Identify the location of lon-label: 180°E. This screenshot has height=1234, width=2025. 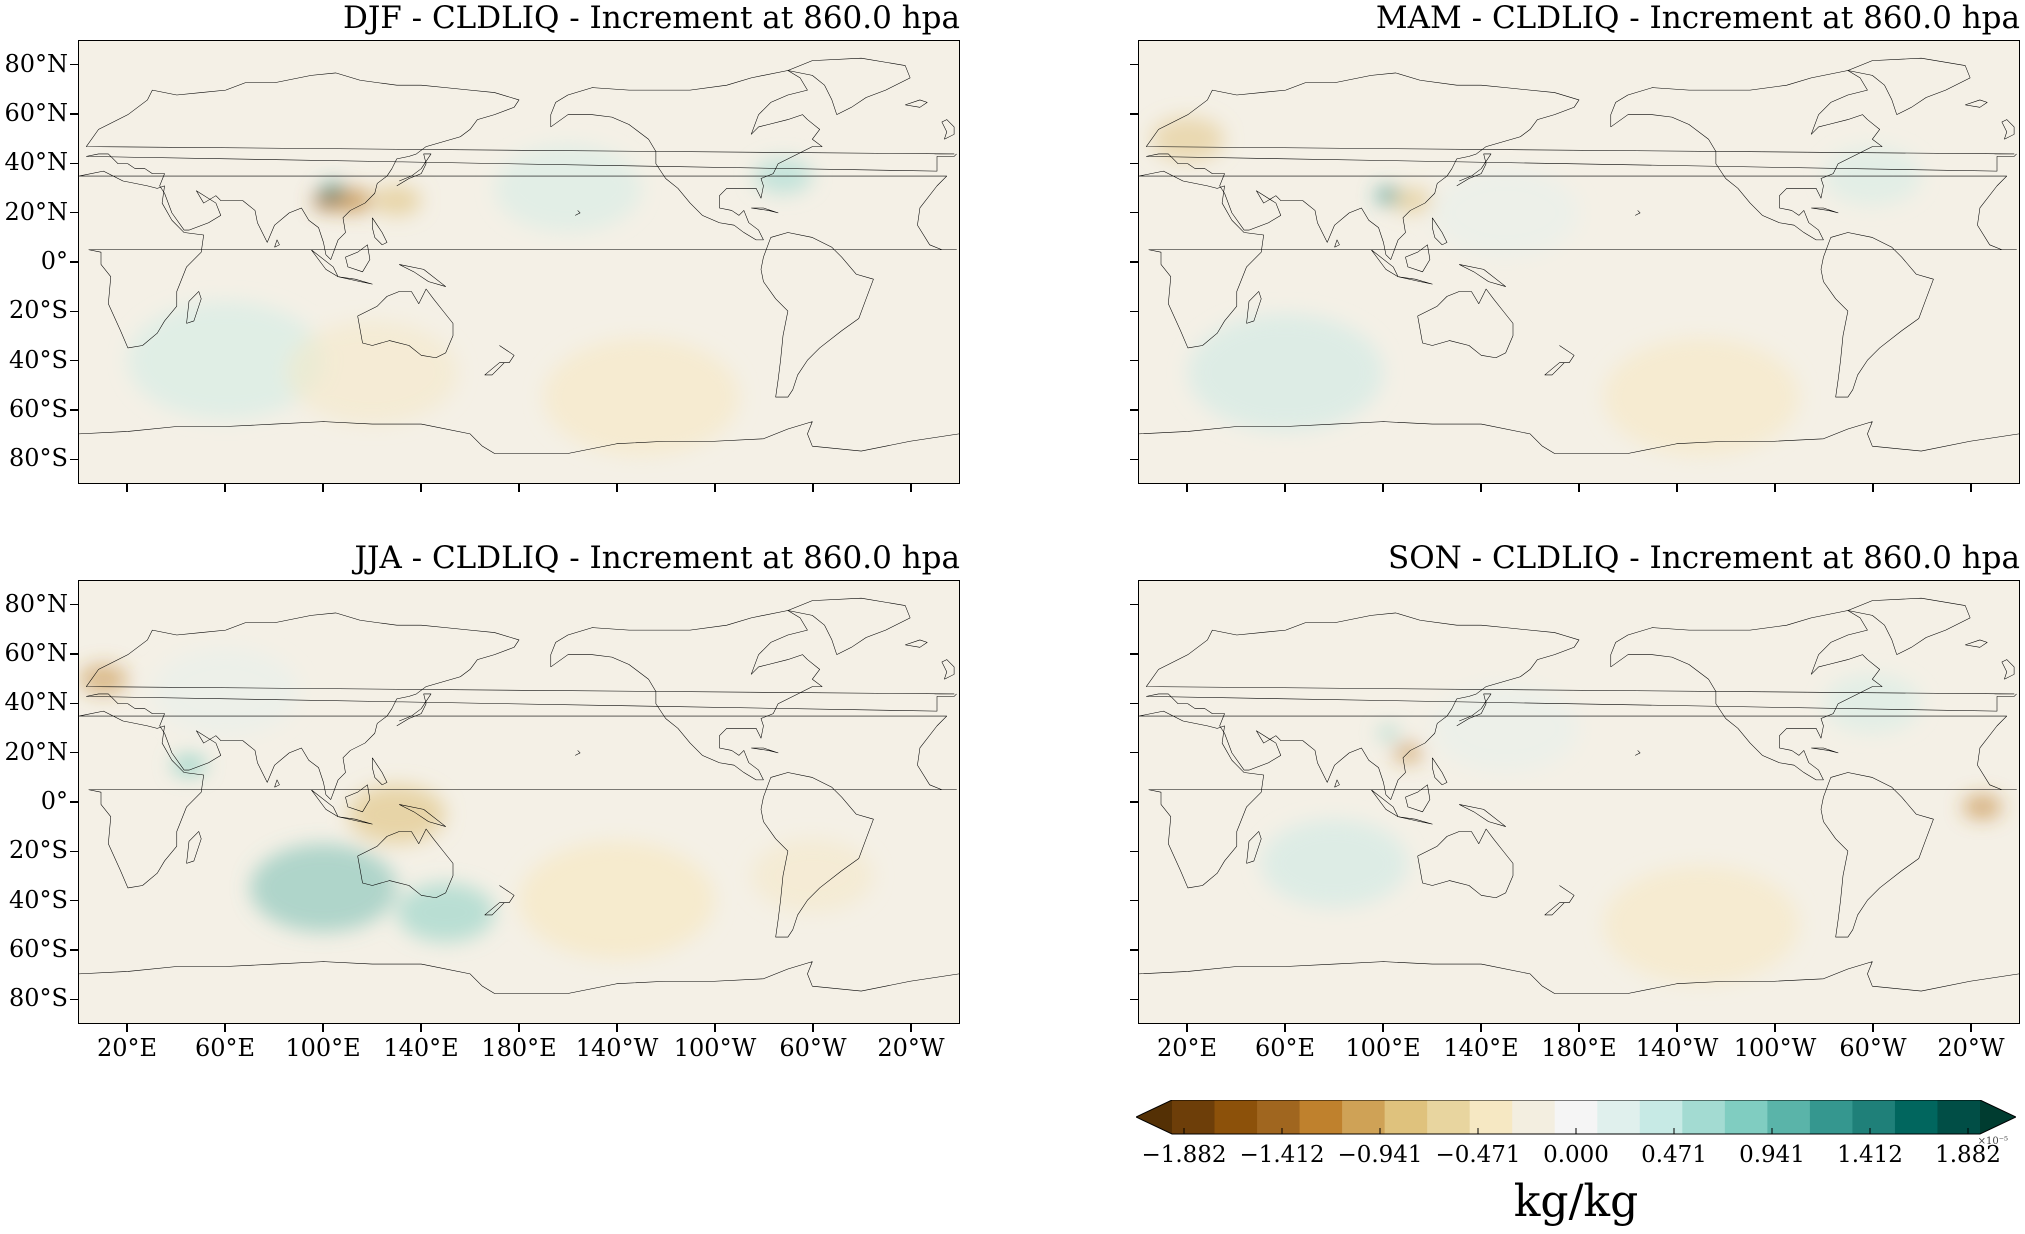
(1579, 1048).